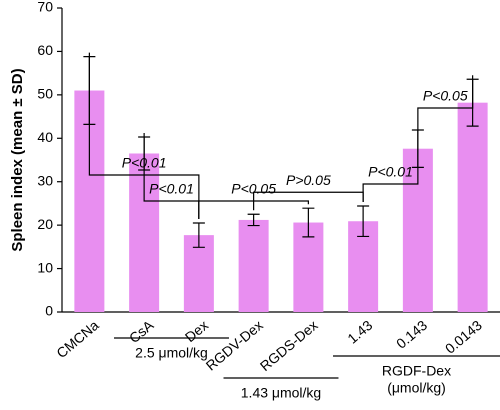 The height and width of the screenshot is (410, 500). I want to click on x-tick-label: RGDV-Dex, so click(234, 345).